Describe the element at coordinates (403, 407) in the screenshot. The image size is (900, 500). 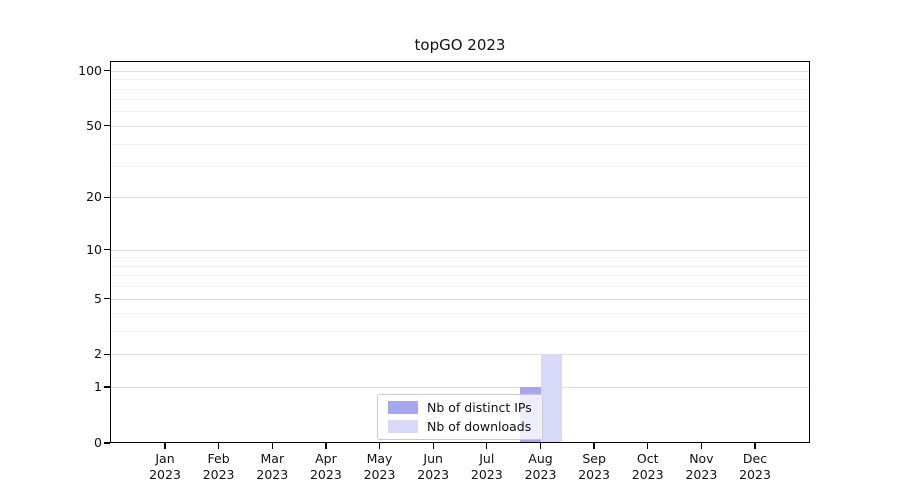
I see `legend-swatch-distinct-ips` at that location.